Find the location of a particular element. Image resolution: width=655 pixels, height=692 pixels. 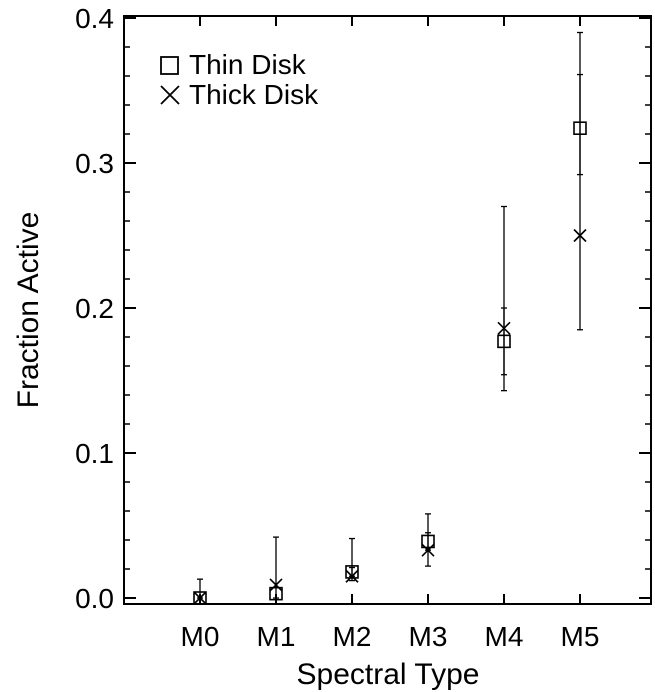

legend: Thin Disk Thick Disk is located at coordinates (239, 79).